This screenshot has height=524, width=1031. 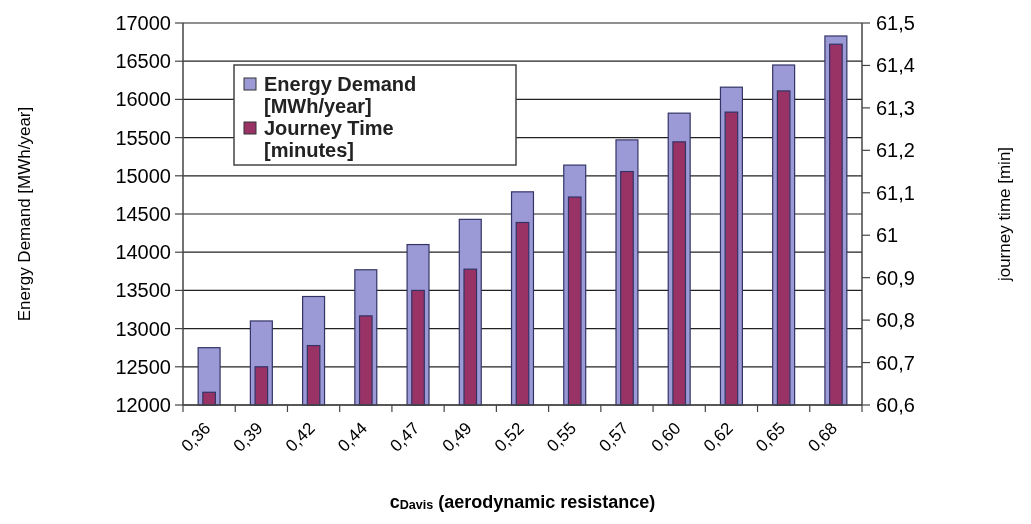 What do you see at coordinates (895, 65) in the screenshot?
I see `y2-tick-label: 61,4` at bounding box center [895, 65].